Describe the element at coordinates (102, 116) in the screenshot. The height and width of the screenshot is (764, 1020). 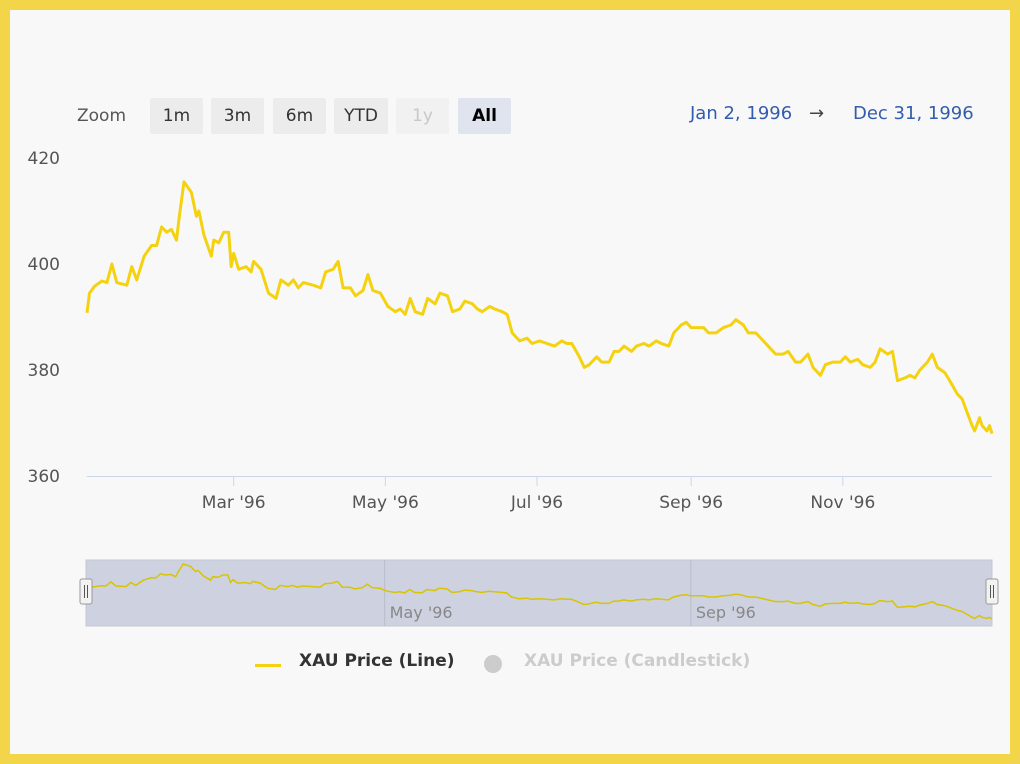
I see `zoom-label: Zoom` at that location.